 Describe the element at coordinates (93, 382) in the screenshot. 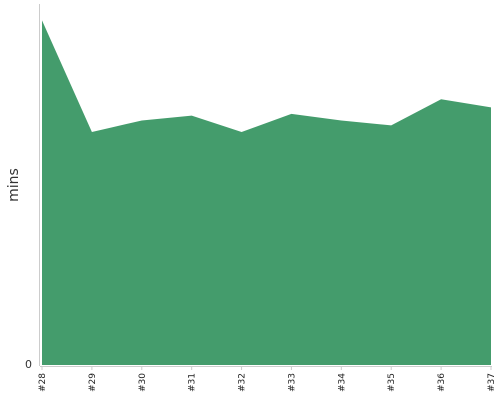

I see `x-tick-label: #29` at that location.